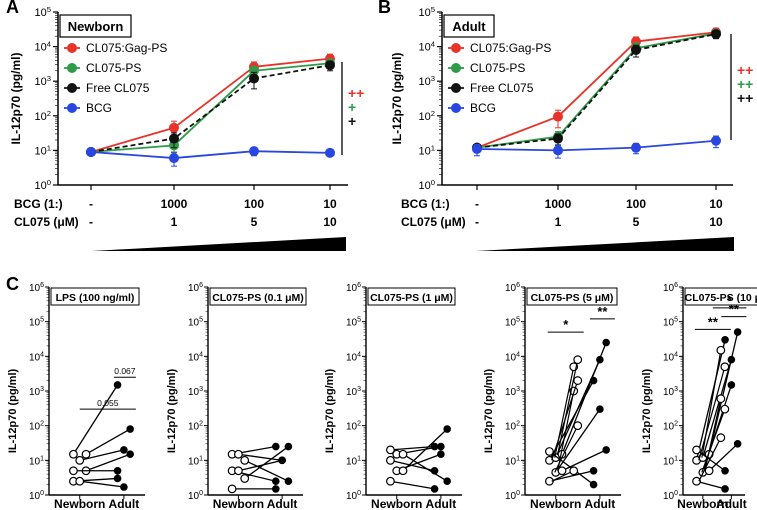  What do you see at coordinates (113, 68) in the screenshot?
I see `legend-label: CL075-PS` at bounding box center [113, 68].